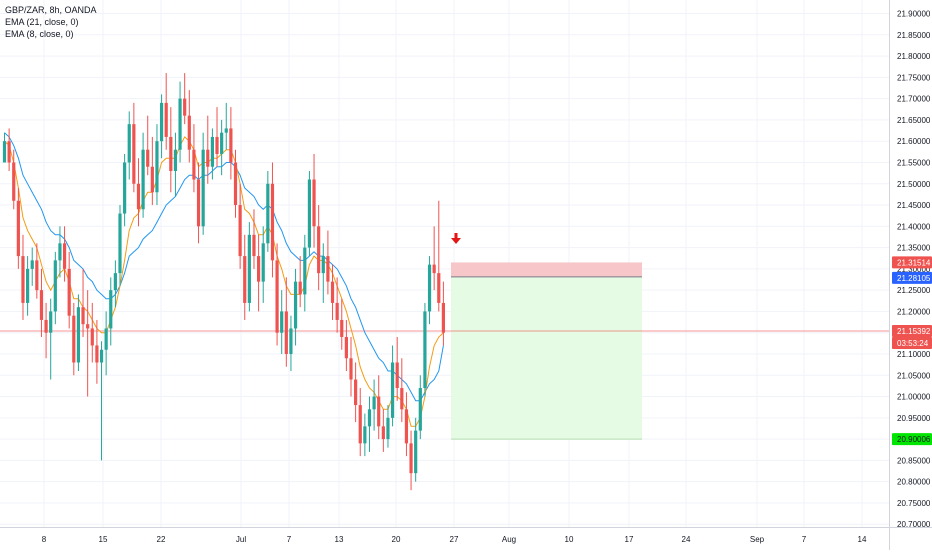 Image resolution: width=932 pixels, height=555 pixels. What do you see at coordinates (914, 397) in the screenshot?
I see `y-tick-label: 21.00000` at bounding box center [914, 397].